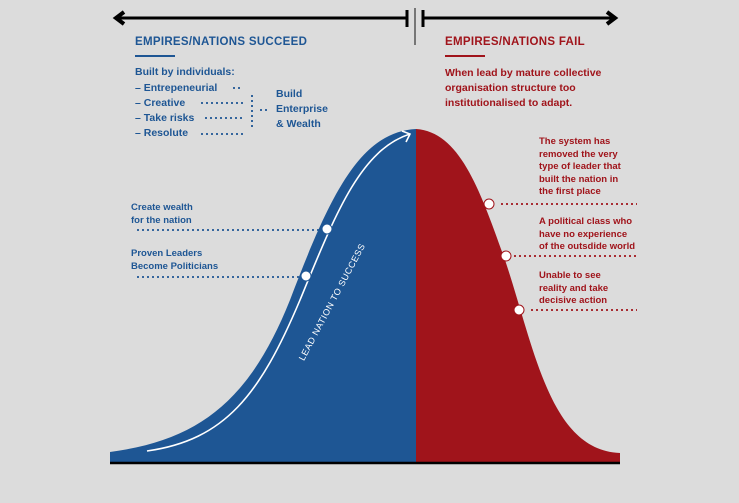 This screenshot has width=739, height=503. What do you see at coordinates (175, 266) in the screenshot?
I see `annotation-line: Become Politicians` at bounding box center [175, 266].